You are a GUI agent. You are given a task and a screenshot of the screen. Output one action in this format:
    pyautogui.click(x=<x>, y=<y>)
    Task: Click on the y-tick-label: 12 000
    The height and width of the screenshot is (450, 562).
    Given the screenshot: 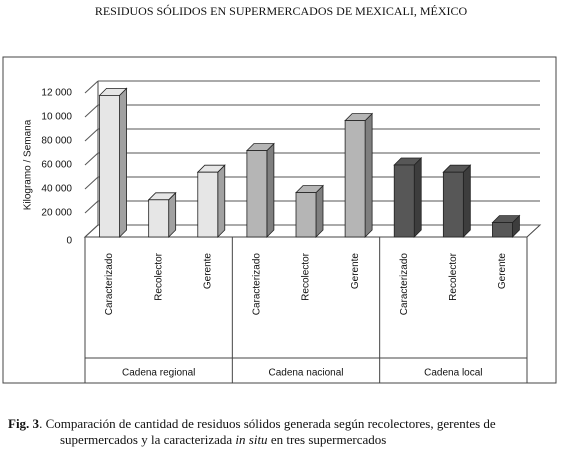 What is the action you would take?
    pyautogui.click(x=56, y=93)
    